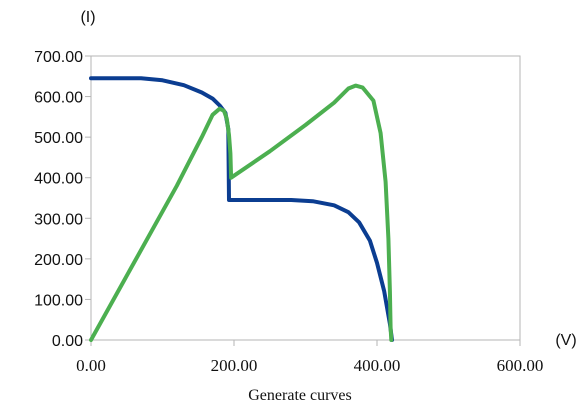 This screenshot has width=578, height=412. Describe the element at coordinates (58, 138) in the screenshot. I see `y-tick-label: 500.00` at that location.